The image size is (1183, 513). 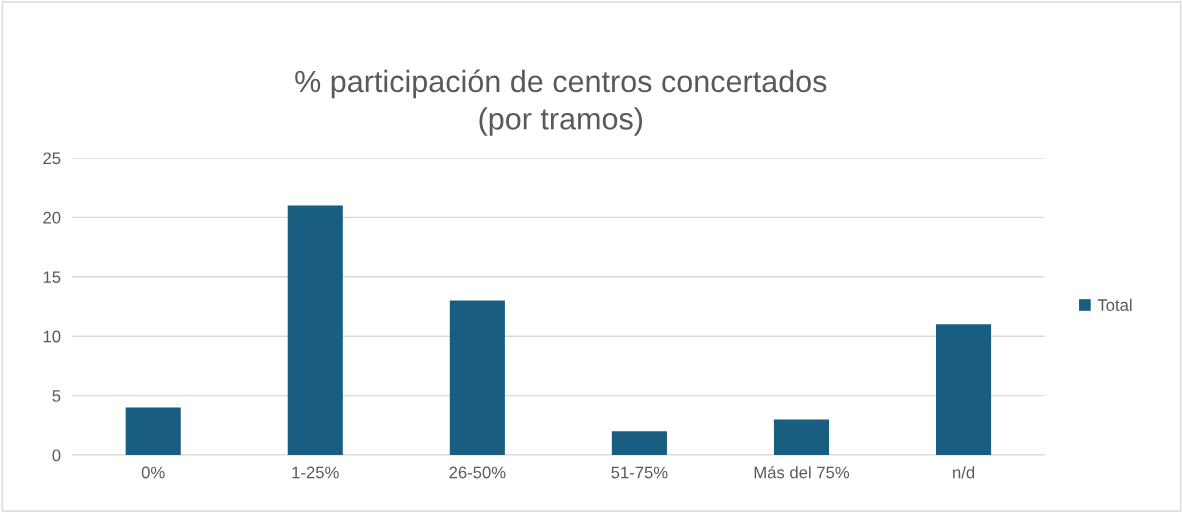 I want to click on x-tick-label: 0%, so click(x=153, y=472).